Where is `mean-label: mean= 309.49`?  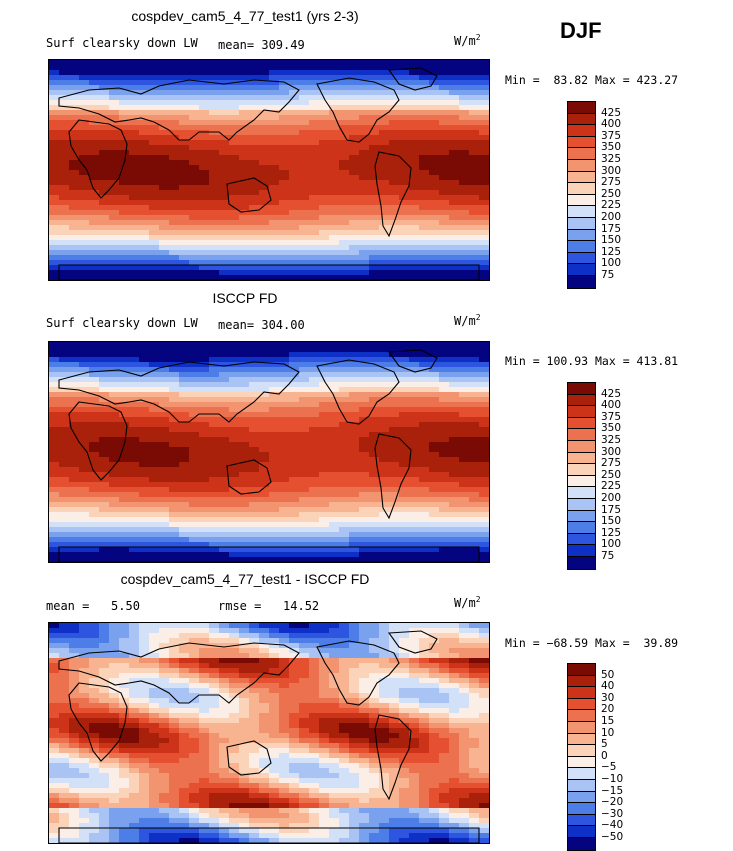
mean-label: mean= 309.49 is located at coordinates (261, 45).